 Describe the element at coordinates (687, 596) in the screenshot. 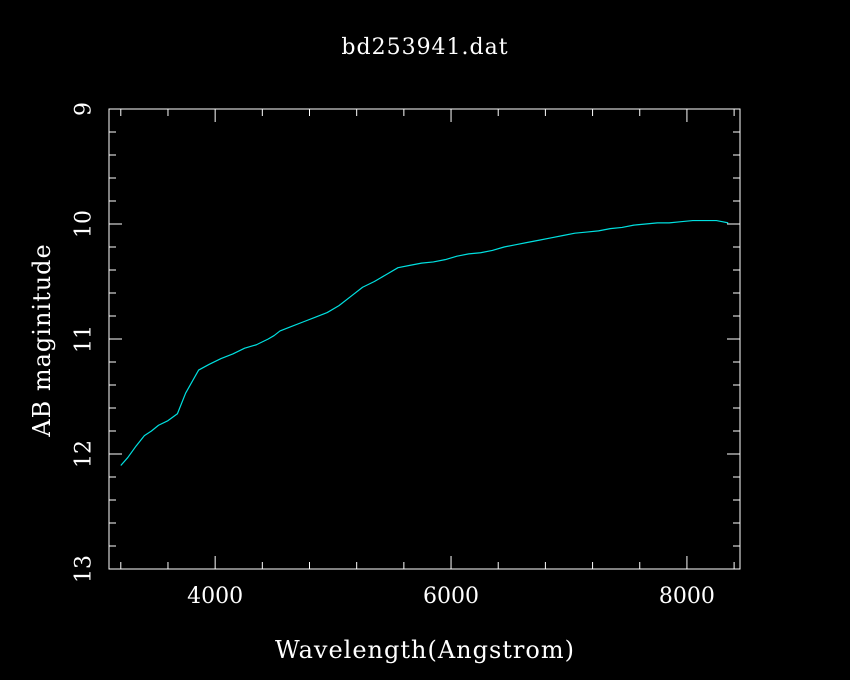

I see `x-tick-label: 8000` at that location.